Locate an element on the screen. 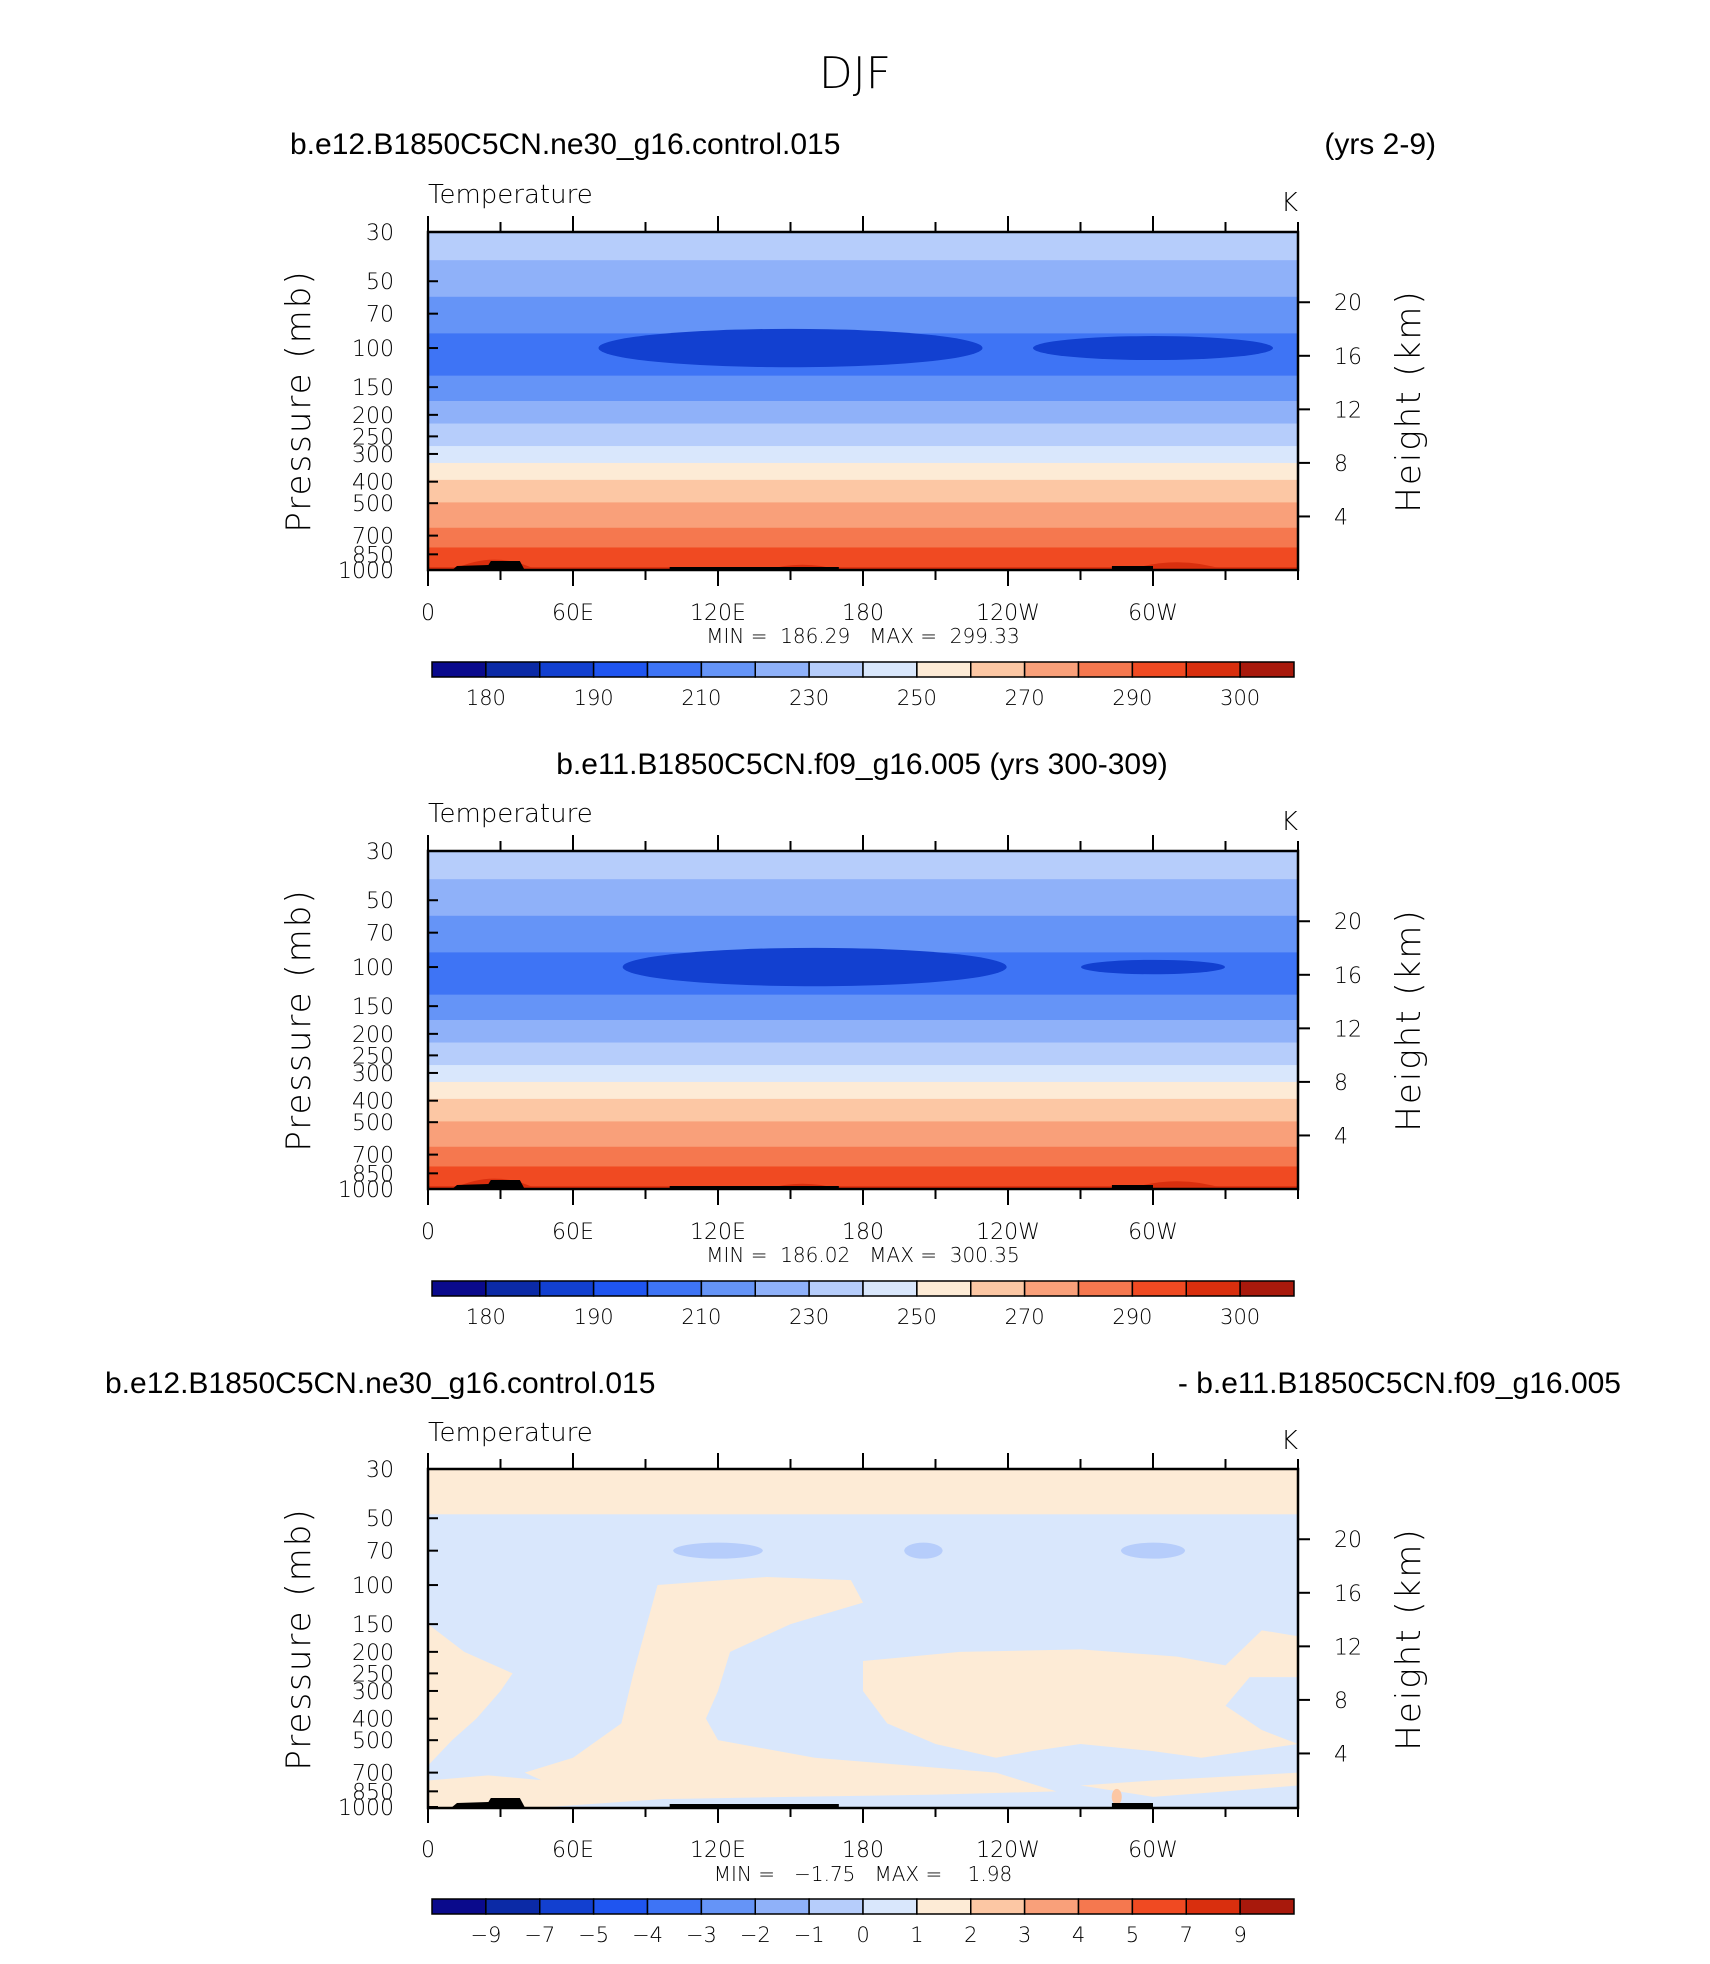 This screenshot has height=1964, width=1710. panel-3-ylabel: Pressure (mb) is located at coordinates (299, 1638).